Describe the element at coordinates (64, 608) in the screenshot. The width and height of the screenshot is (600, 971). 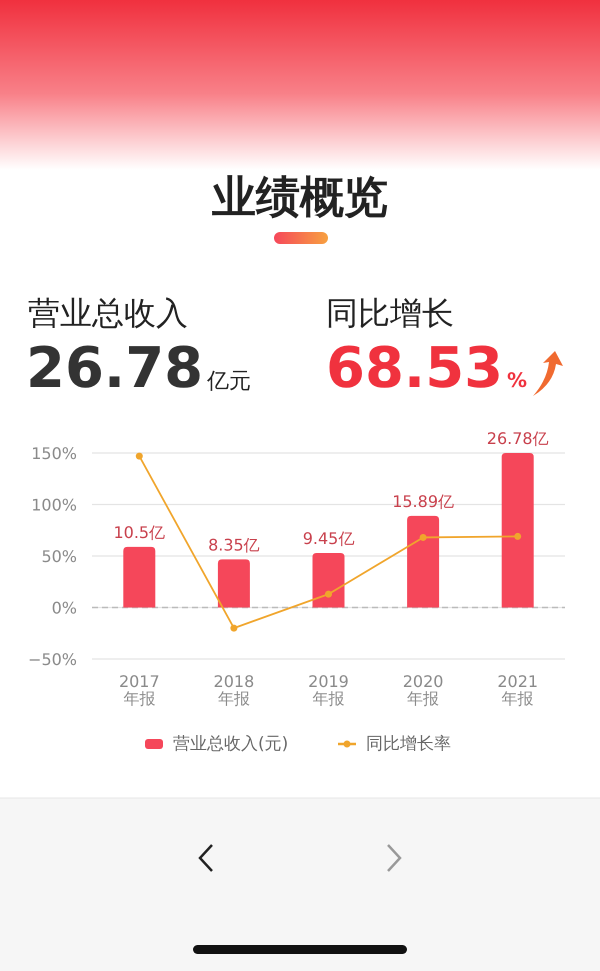
I see `y-tick-label: 0%` at that location.